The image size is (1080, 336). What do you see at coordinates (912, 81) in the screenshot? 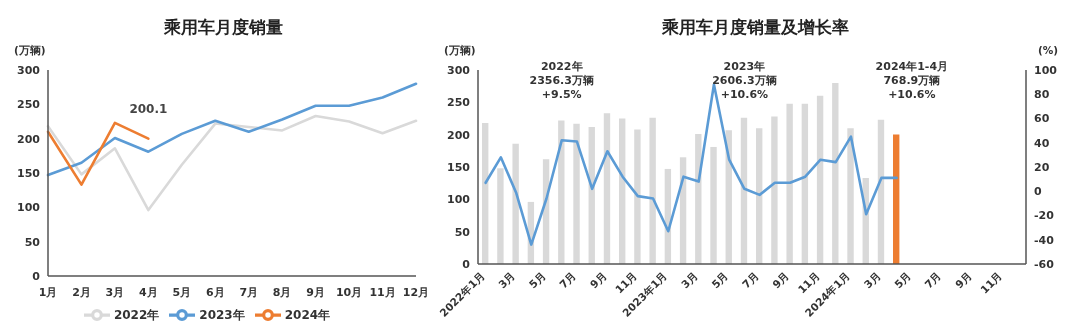
I see `annotation: 2024年1-4月 768.9万辆 +10.6%` at bounding box center [912, 81].